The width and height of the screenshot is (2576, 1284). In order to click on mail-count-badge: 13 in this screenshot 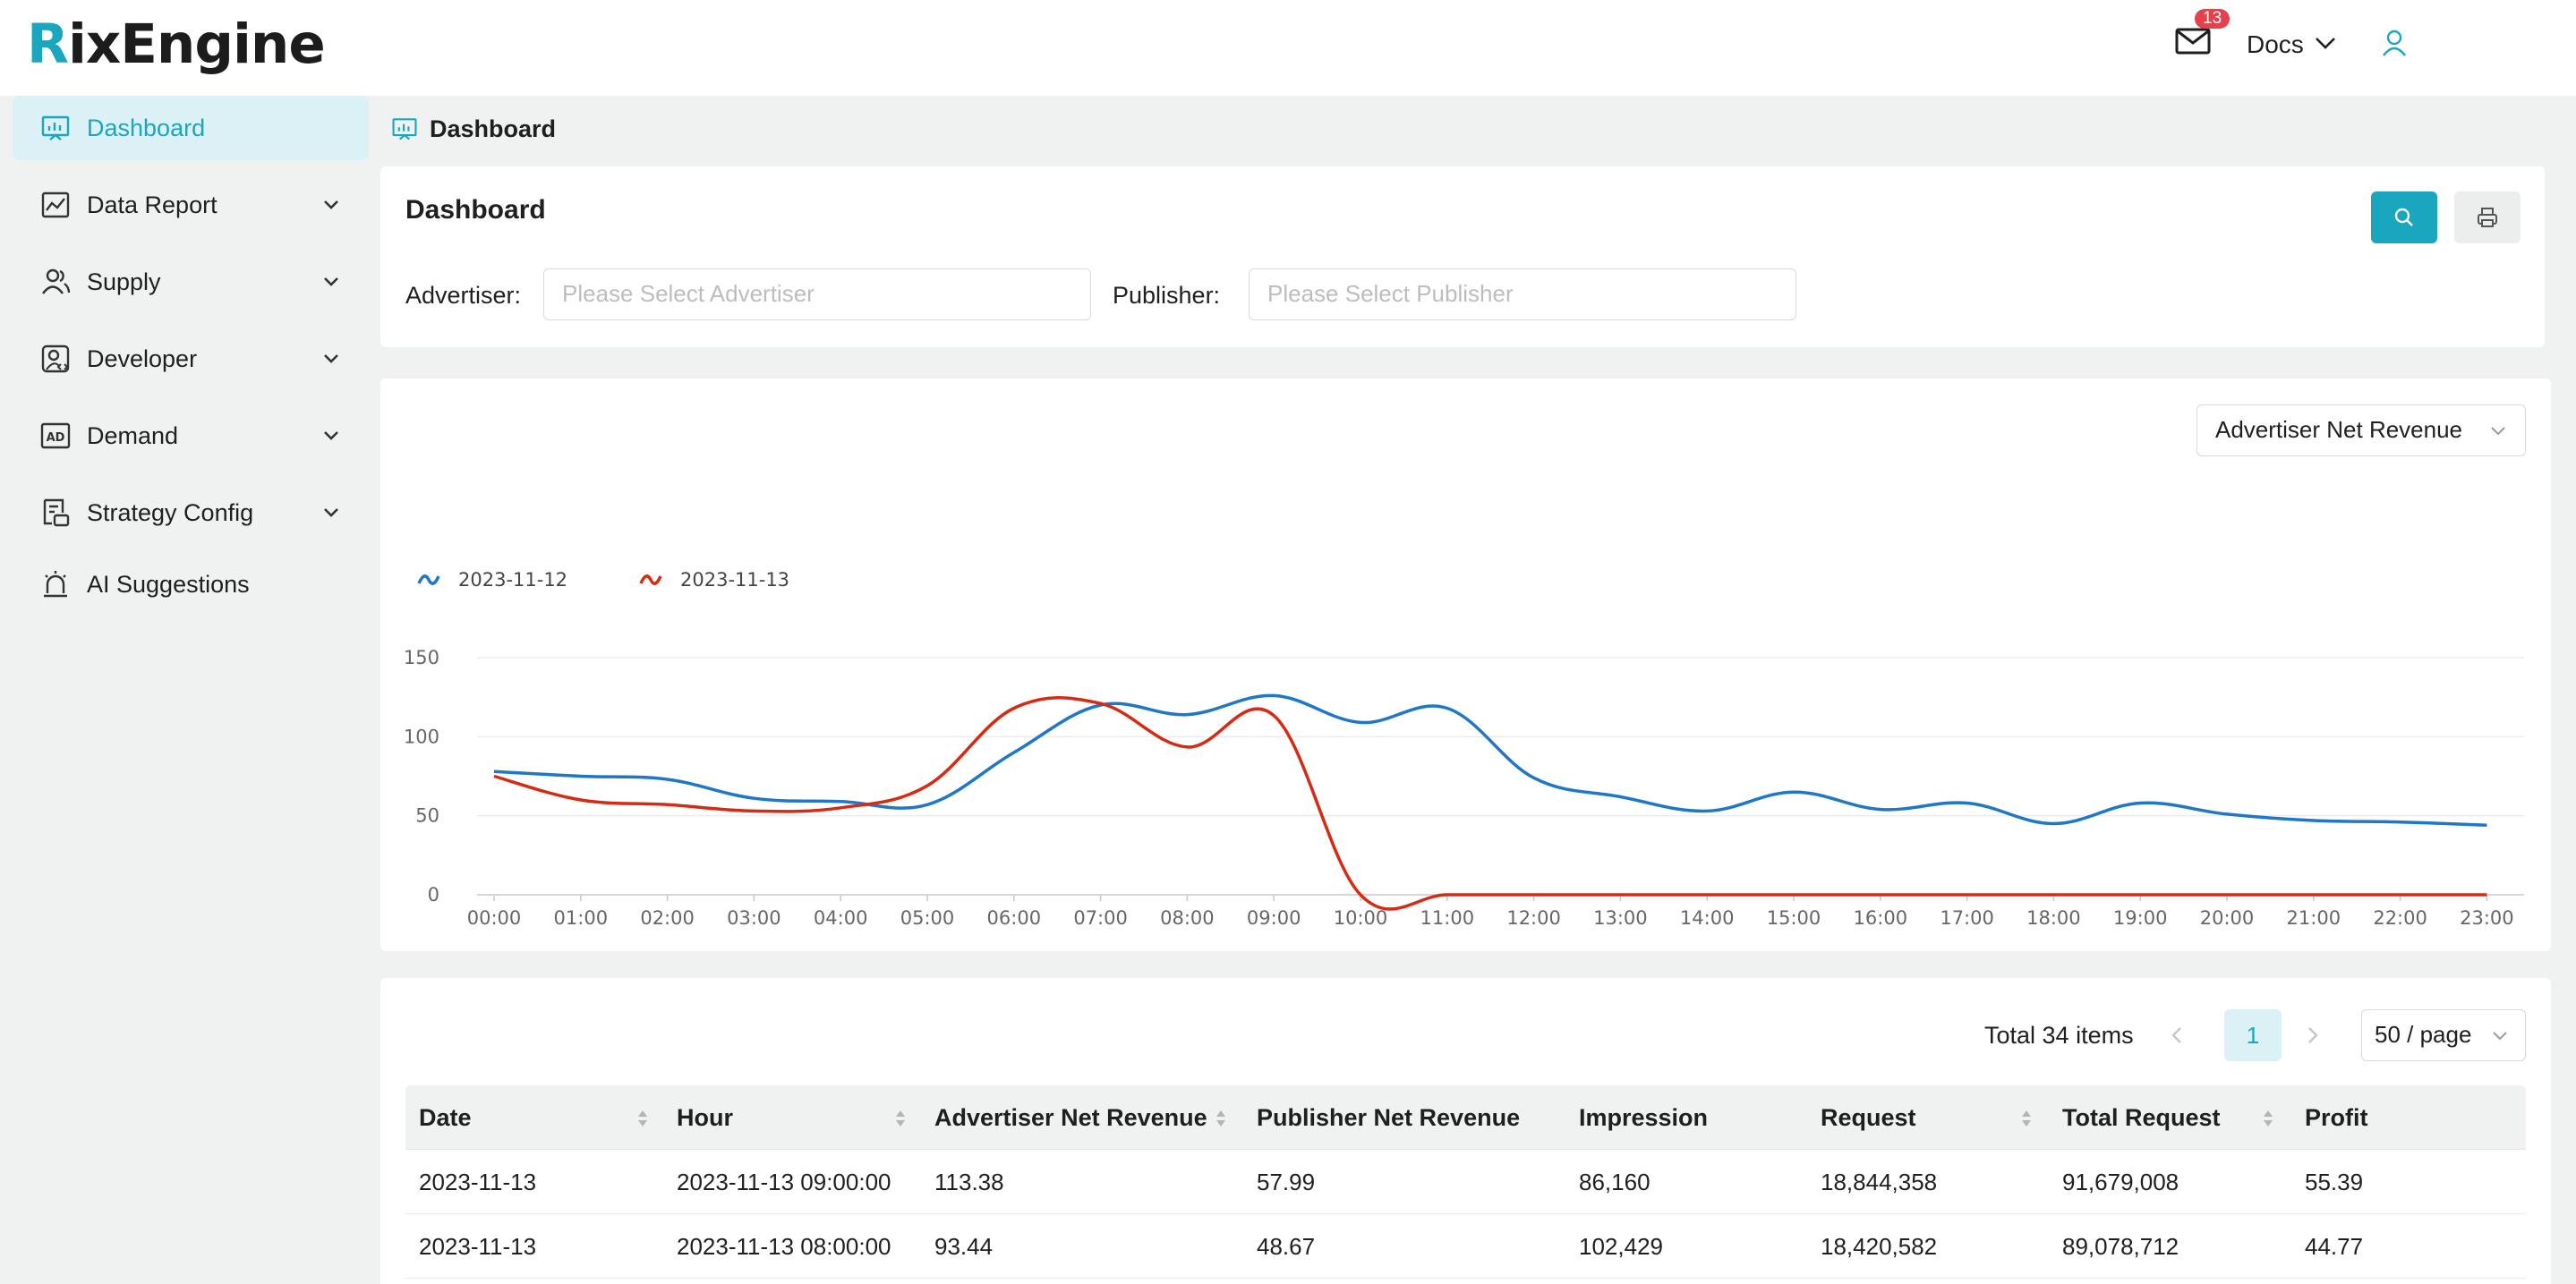, I will do `click(2213, 19)`.